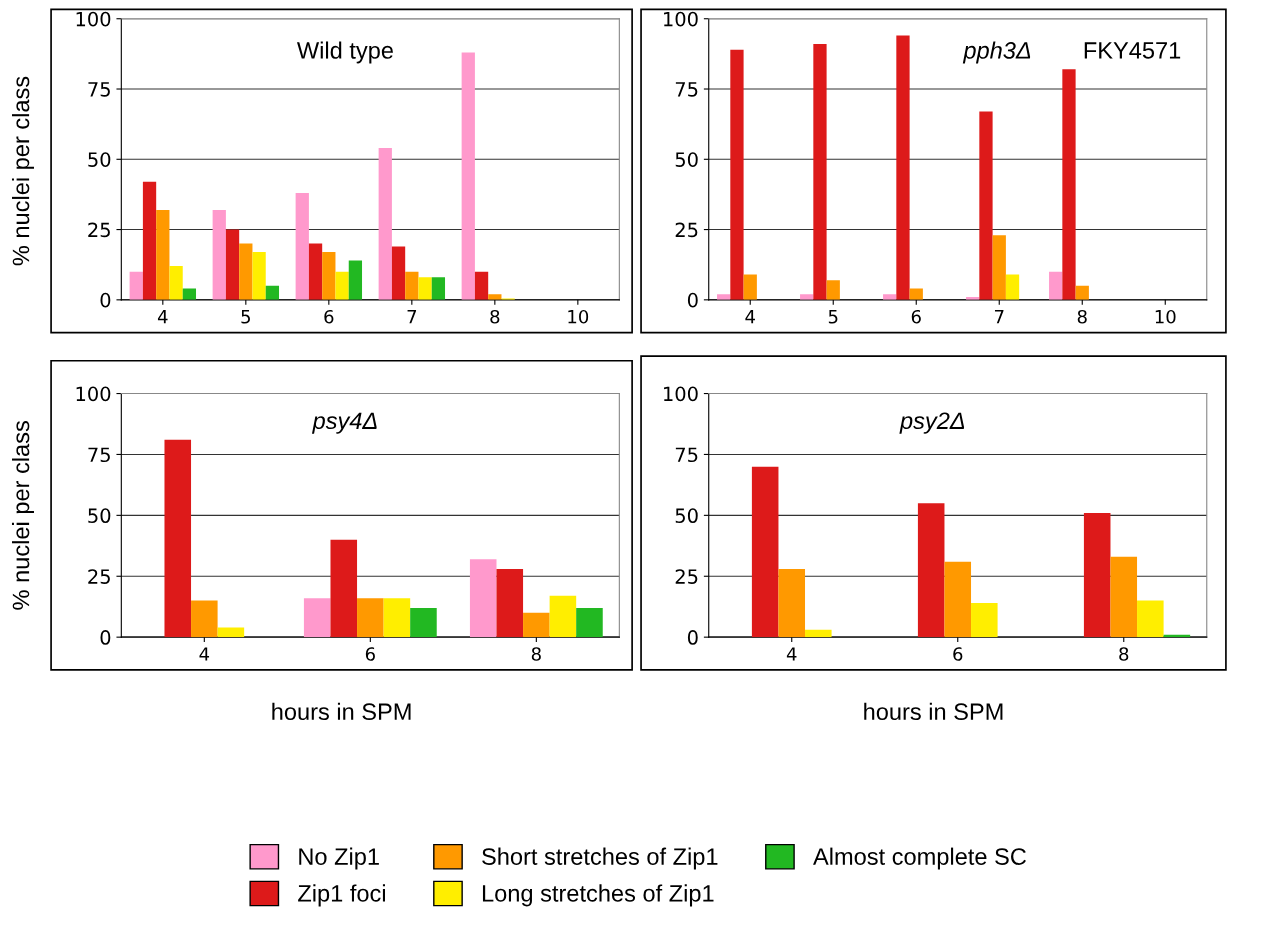  Describe the element at coordinates (341, 895) in the screenshot. I see `legend-label: Zip1 foci` at that location.